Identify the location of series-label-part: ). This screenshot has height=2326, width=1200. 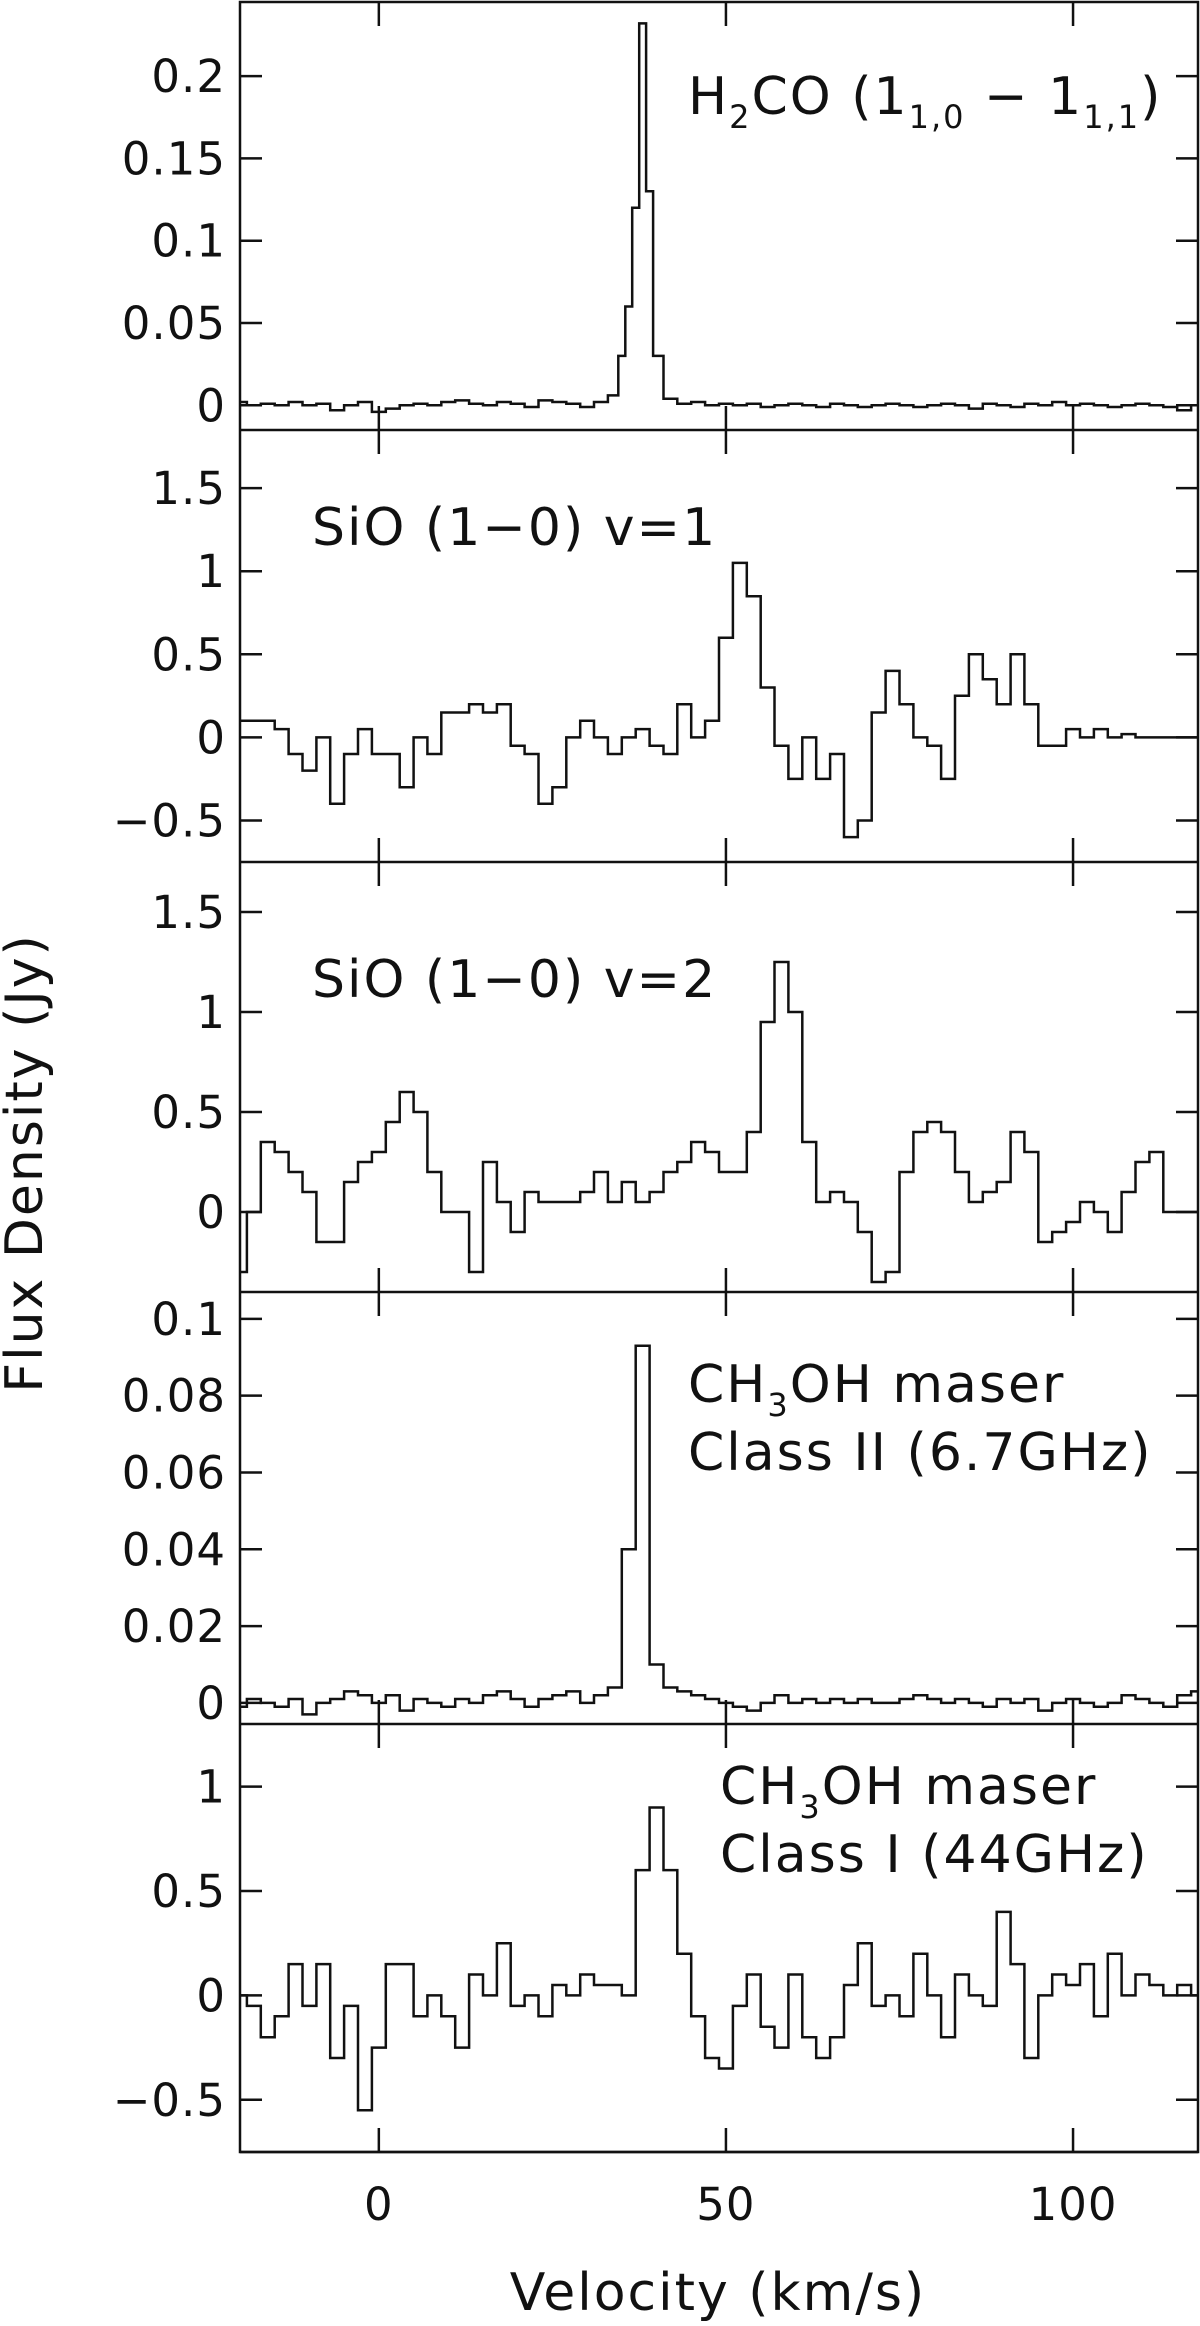
(1151, 97).